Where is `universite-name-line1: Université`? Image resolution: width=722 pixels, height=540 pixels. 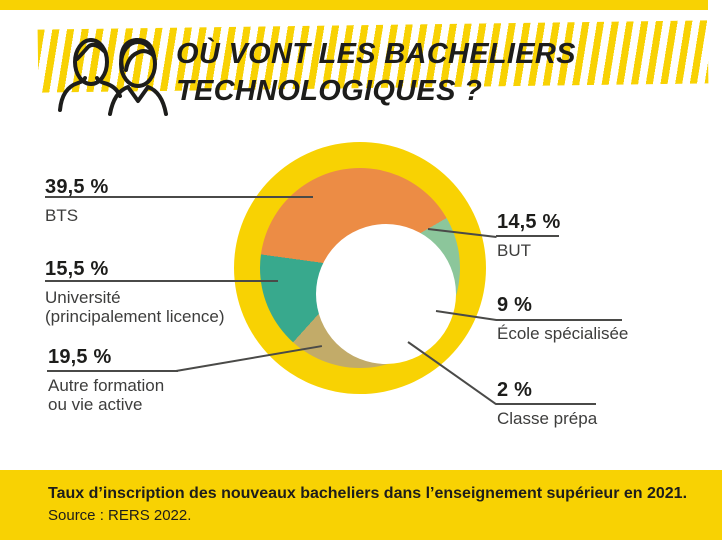 universite-name-line1: Université is located at coordinates (83, 297).